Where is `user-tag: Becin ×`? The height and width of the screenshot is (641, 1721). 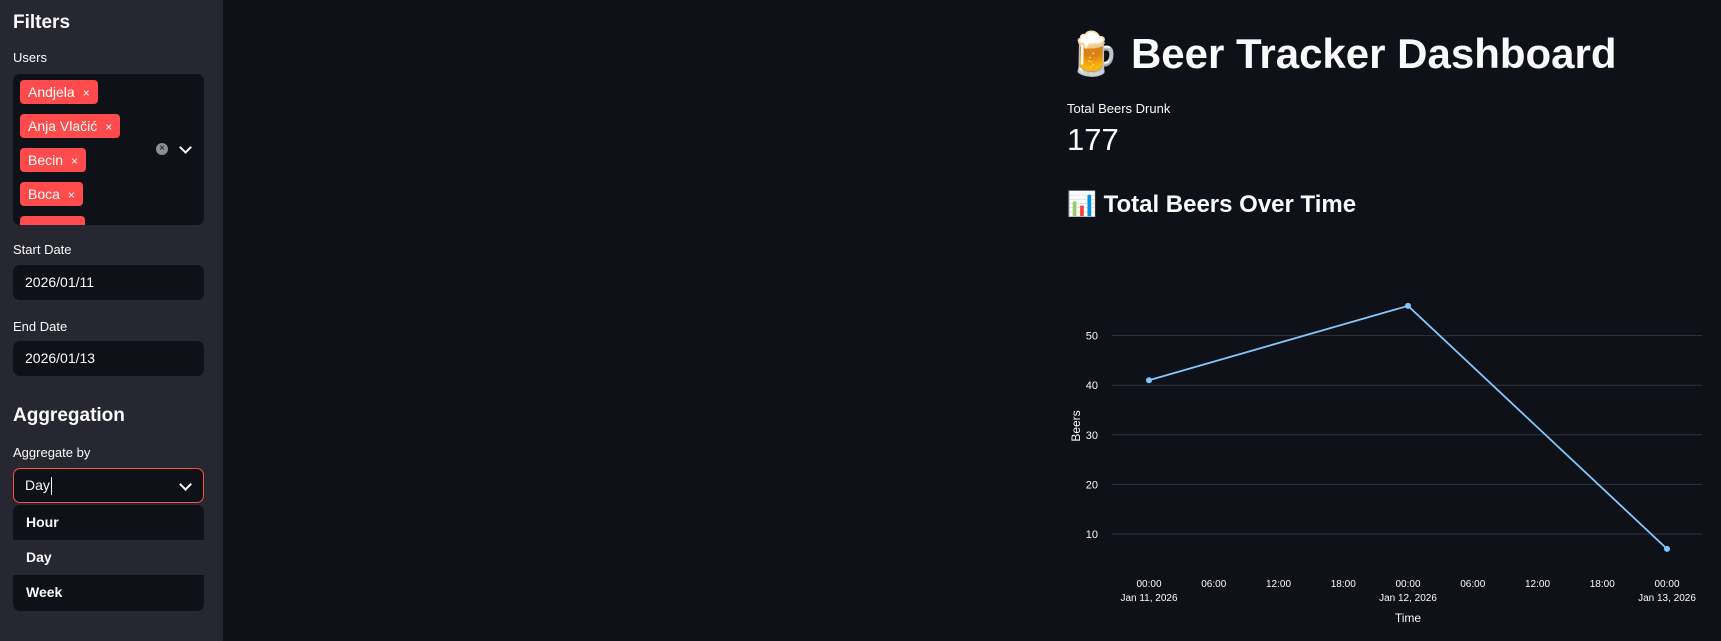
user-tag: Becin × is located at coordinates (53, 160).